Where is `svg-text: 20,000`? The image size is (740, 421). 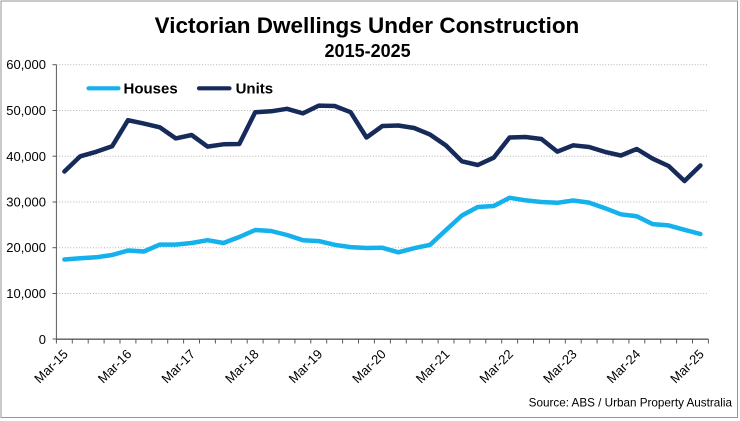
svg-text: 20,000 is located at coordinates (26, 247).